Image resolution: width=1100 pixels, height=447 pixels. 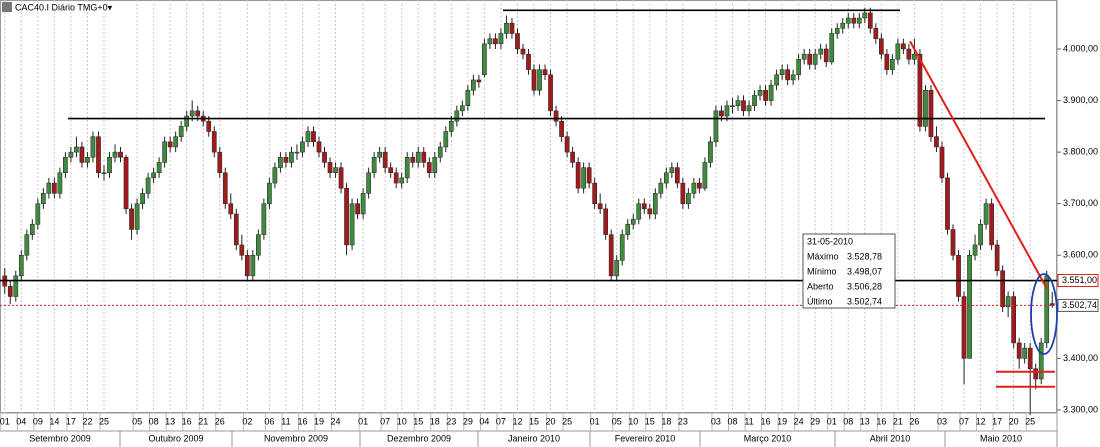 What do you see at coordinates (864, 301) in the screenshot?
I see `tooltip-value: 3.502,74` at bounding box center [864, 301].